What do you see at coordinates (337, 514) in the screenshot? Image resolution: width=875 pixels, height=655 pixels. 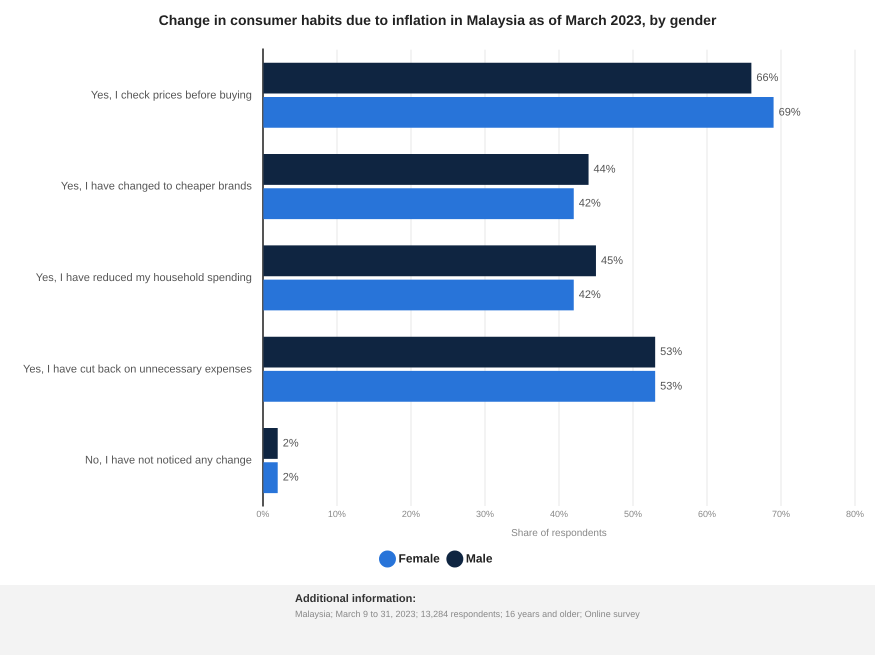 I see `x-tick-label: 10%` at bounding box center [337, 514].